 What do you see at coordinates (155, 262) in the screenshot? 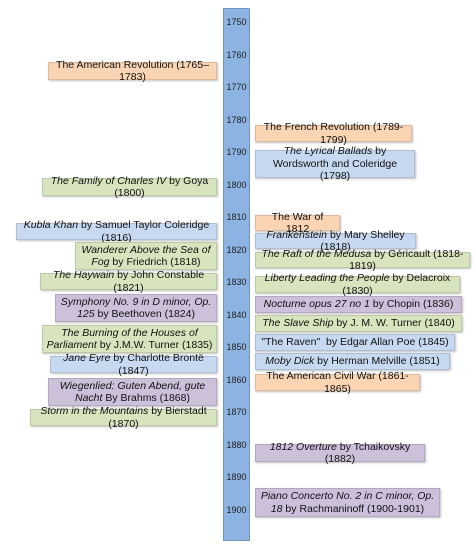
I see `event-text-part: by Friedrich (1818)` at bounding box center [155, 262].